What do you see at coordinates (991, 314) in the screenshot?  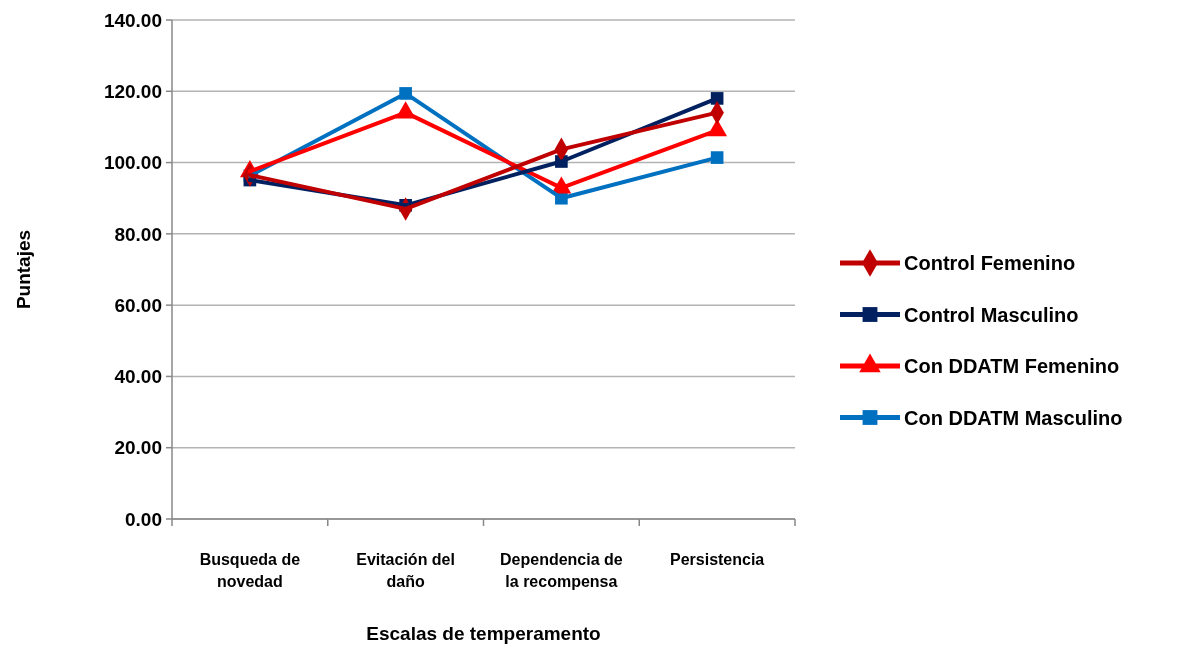 I see `legend-label: Control Masculino` at bounding box center [991, 314].